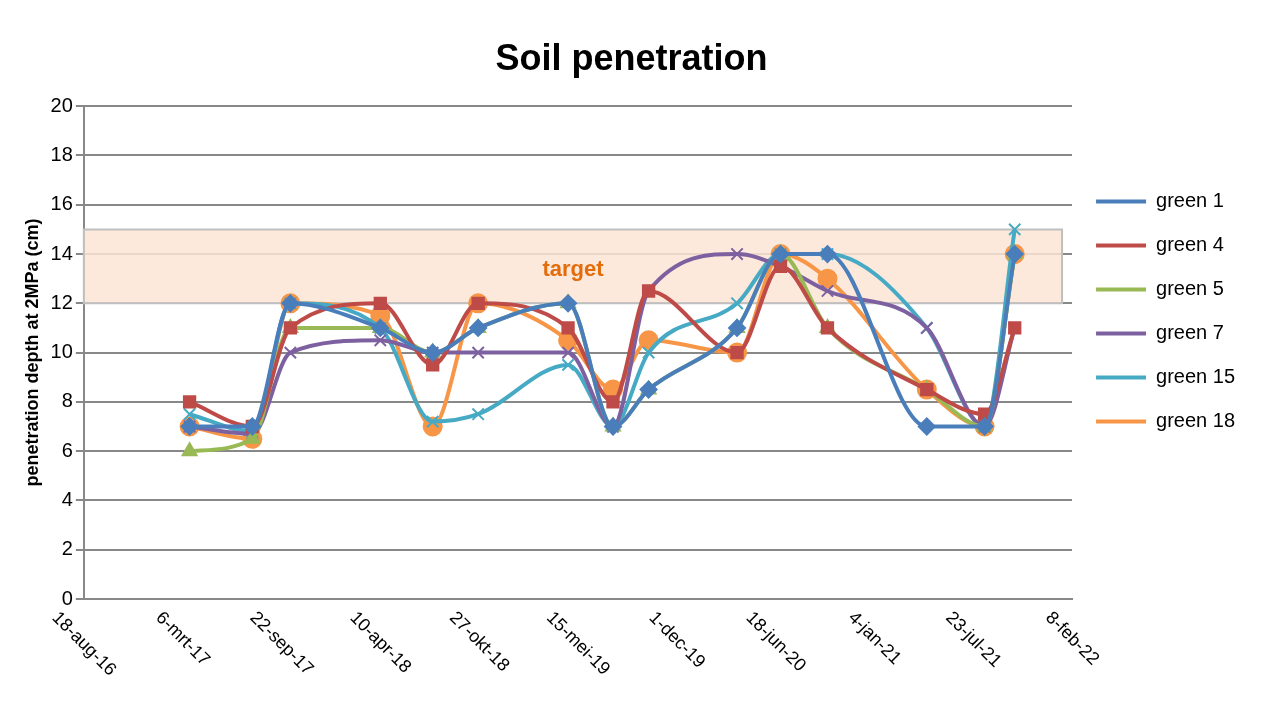 Image resolution: width=1273 pixels, height=708 pixels. Describe the element at coordinates (631, 57) in the screenshot. I see `chart-title: Soil penetration` at that location.